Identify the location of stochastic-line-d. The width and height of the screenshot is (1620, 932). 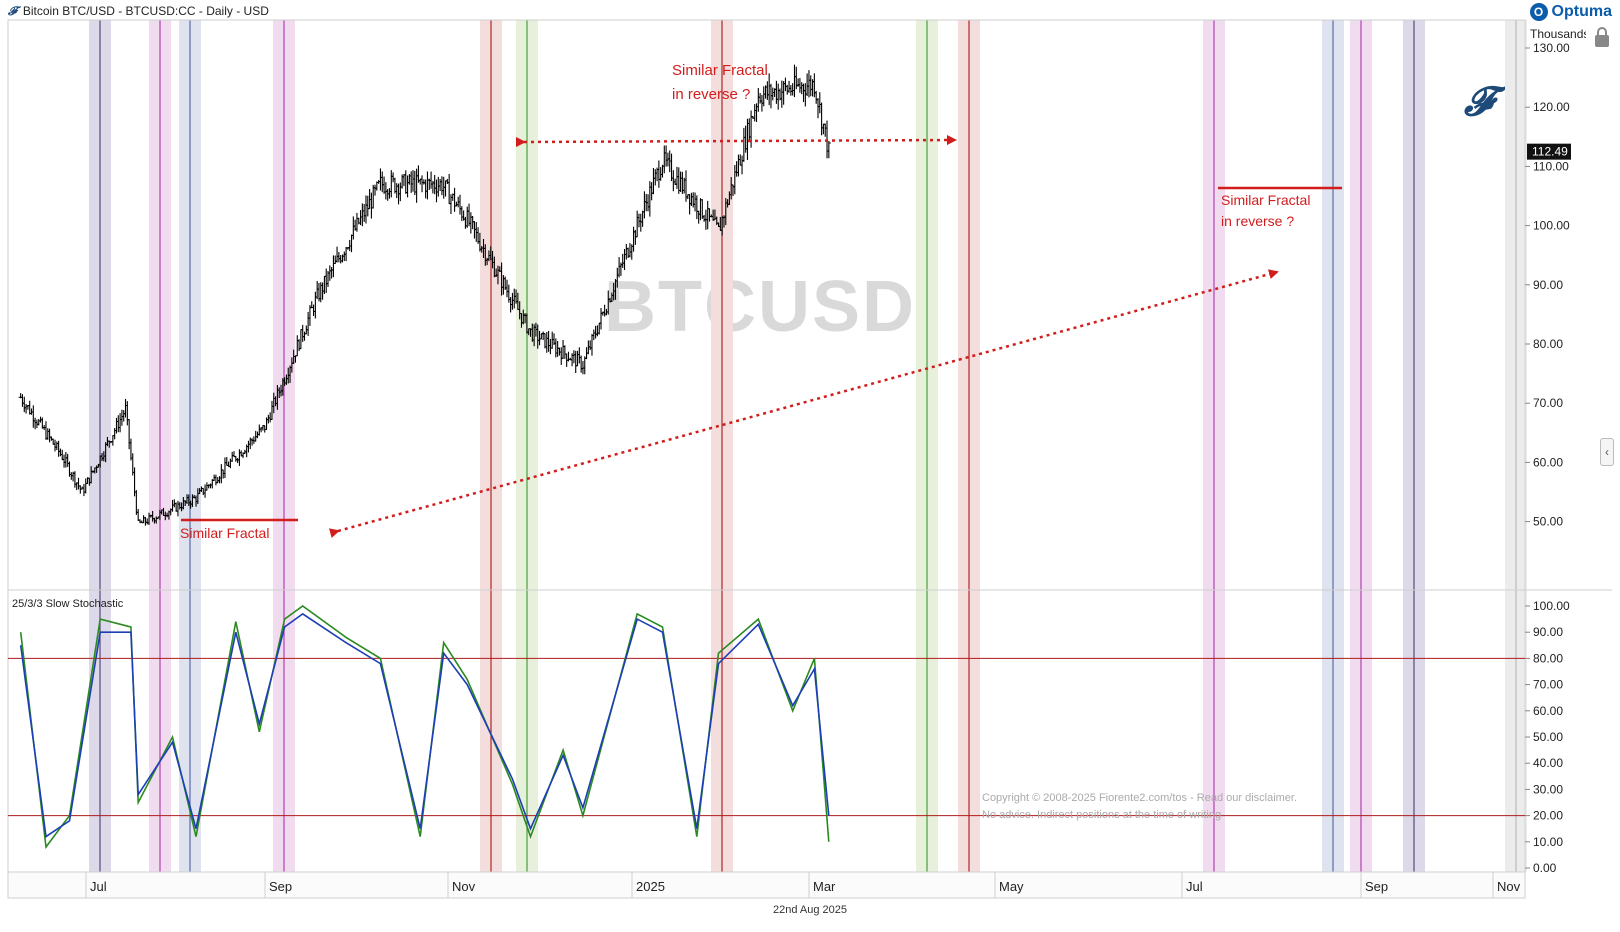
(424, 725).